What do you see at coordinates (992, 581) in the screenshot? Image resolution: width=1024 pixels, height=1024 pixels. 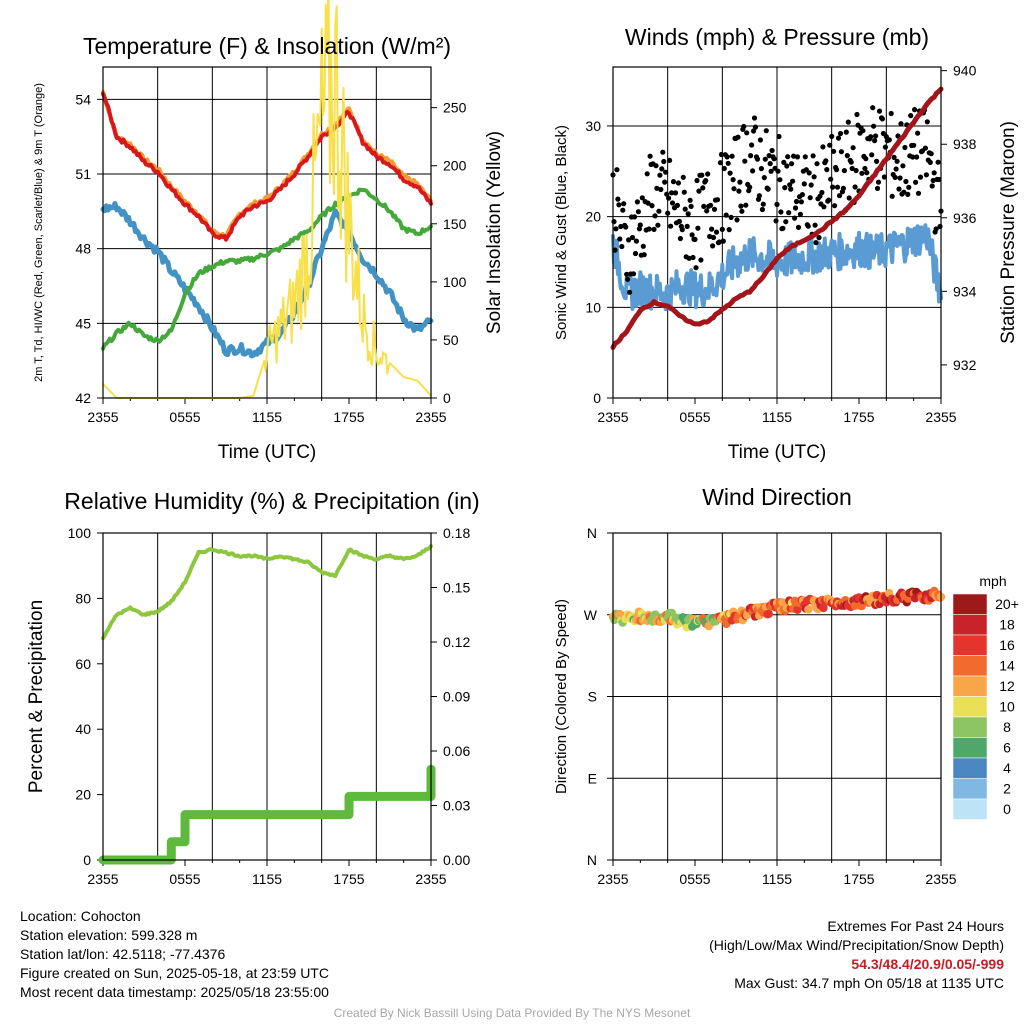 I see `legend-title: mph` at bounding box center [992, 581].